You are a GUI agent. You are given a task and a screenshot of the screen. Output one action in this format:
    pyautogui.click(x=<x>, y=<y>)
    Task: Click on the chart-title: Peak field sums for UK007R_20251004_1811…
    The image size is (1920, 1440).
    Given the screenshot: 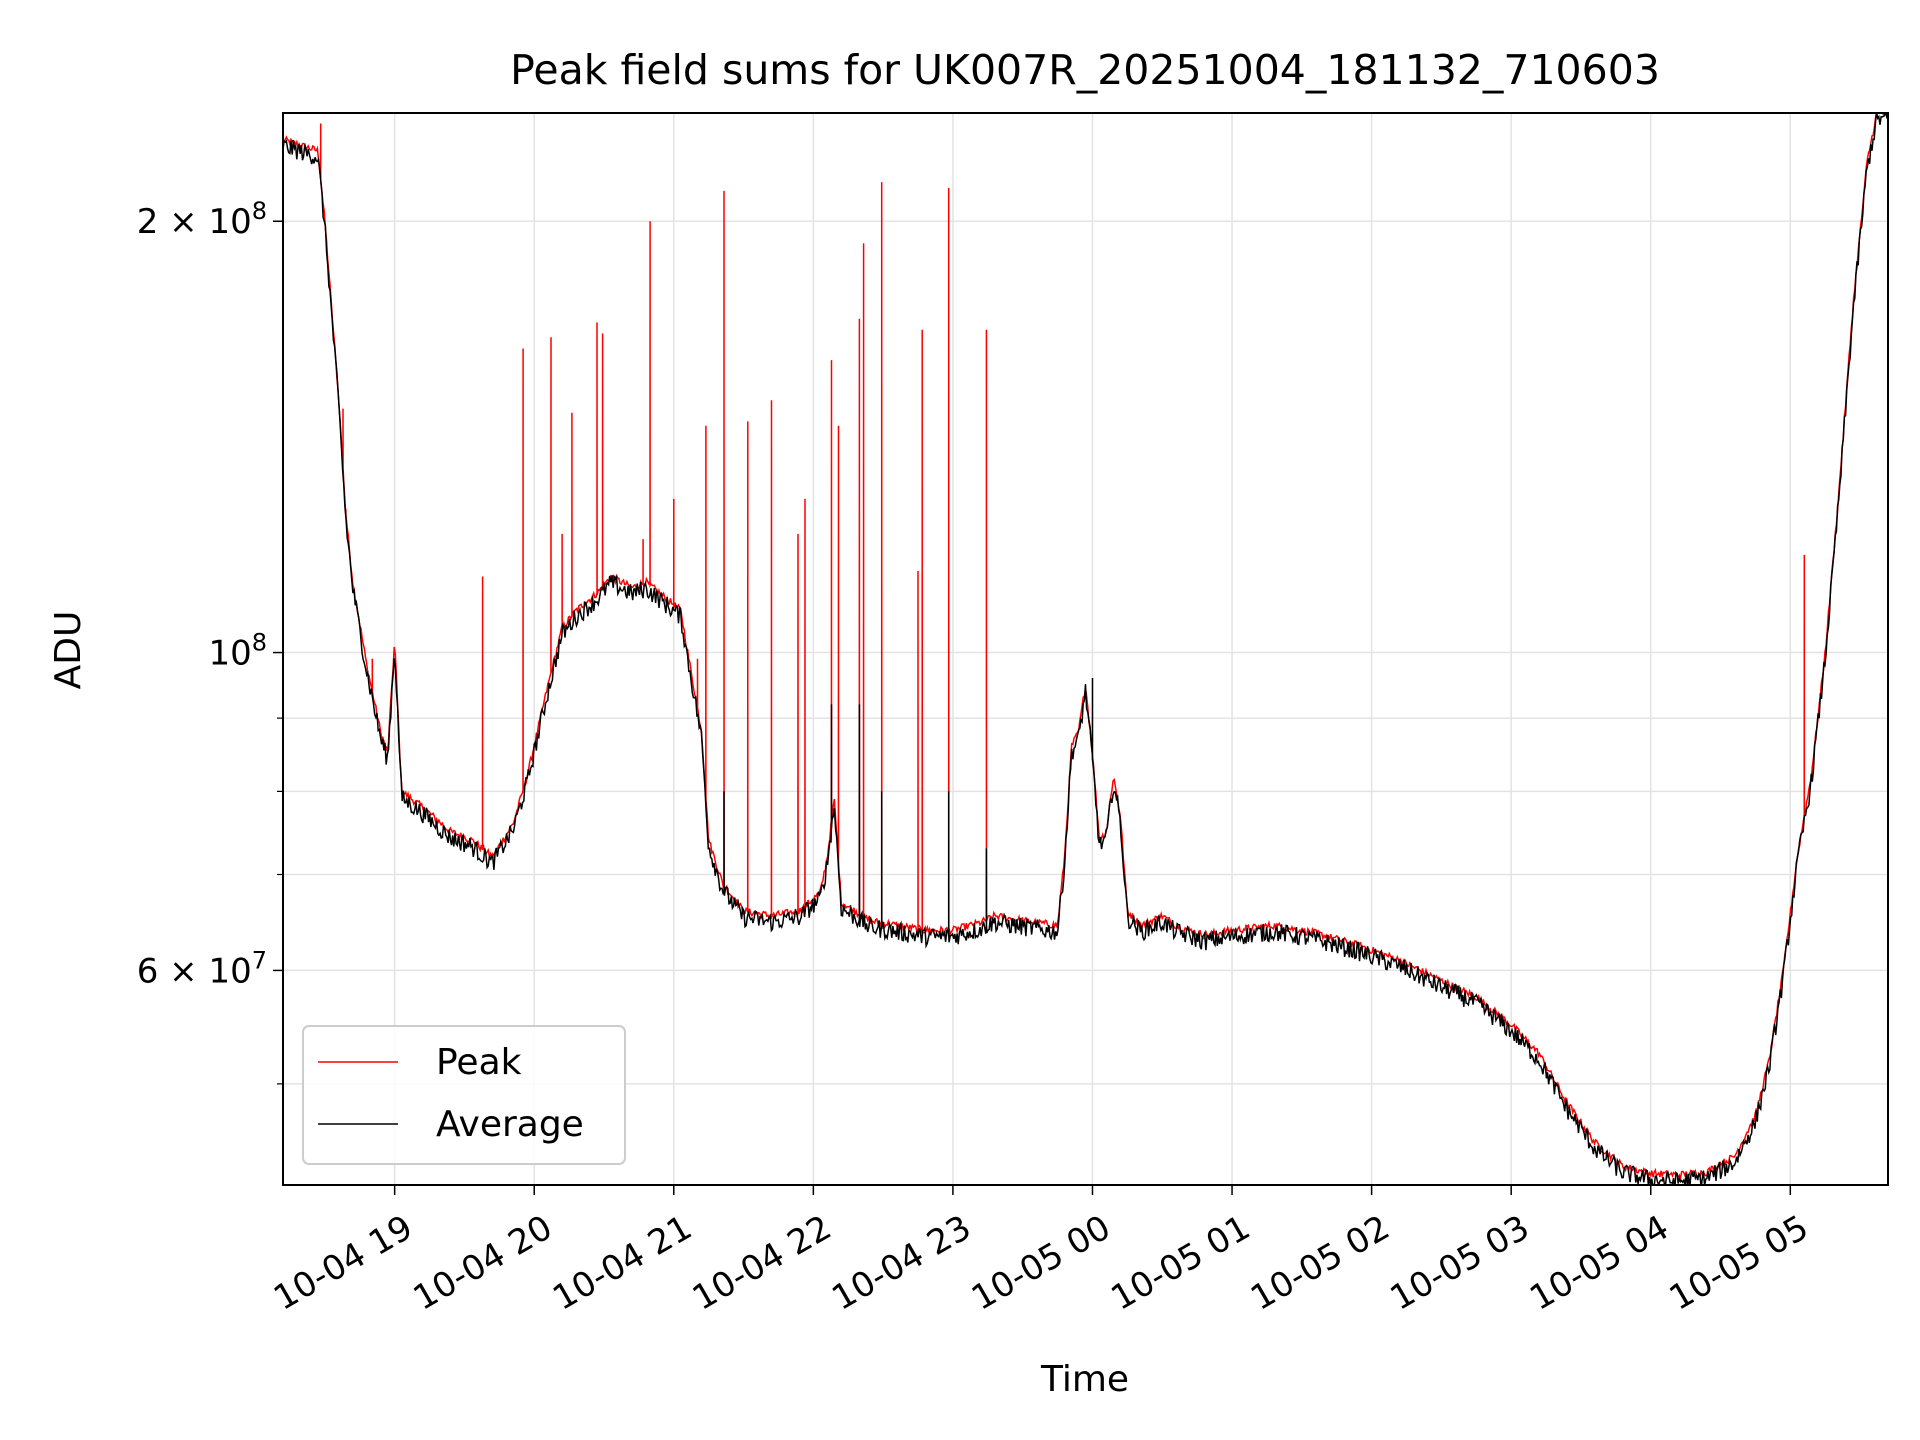 What is the action you would take?
    pyautogui.click(x=1085, y=70)
    